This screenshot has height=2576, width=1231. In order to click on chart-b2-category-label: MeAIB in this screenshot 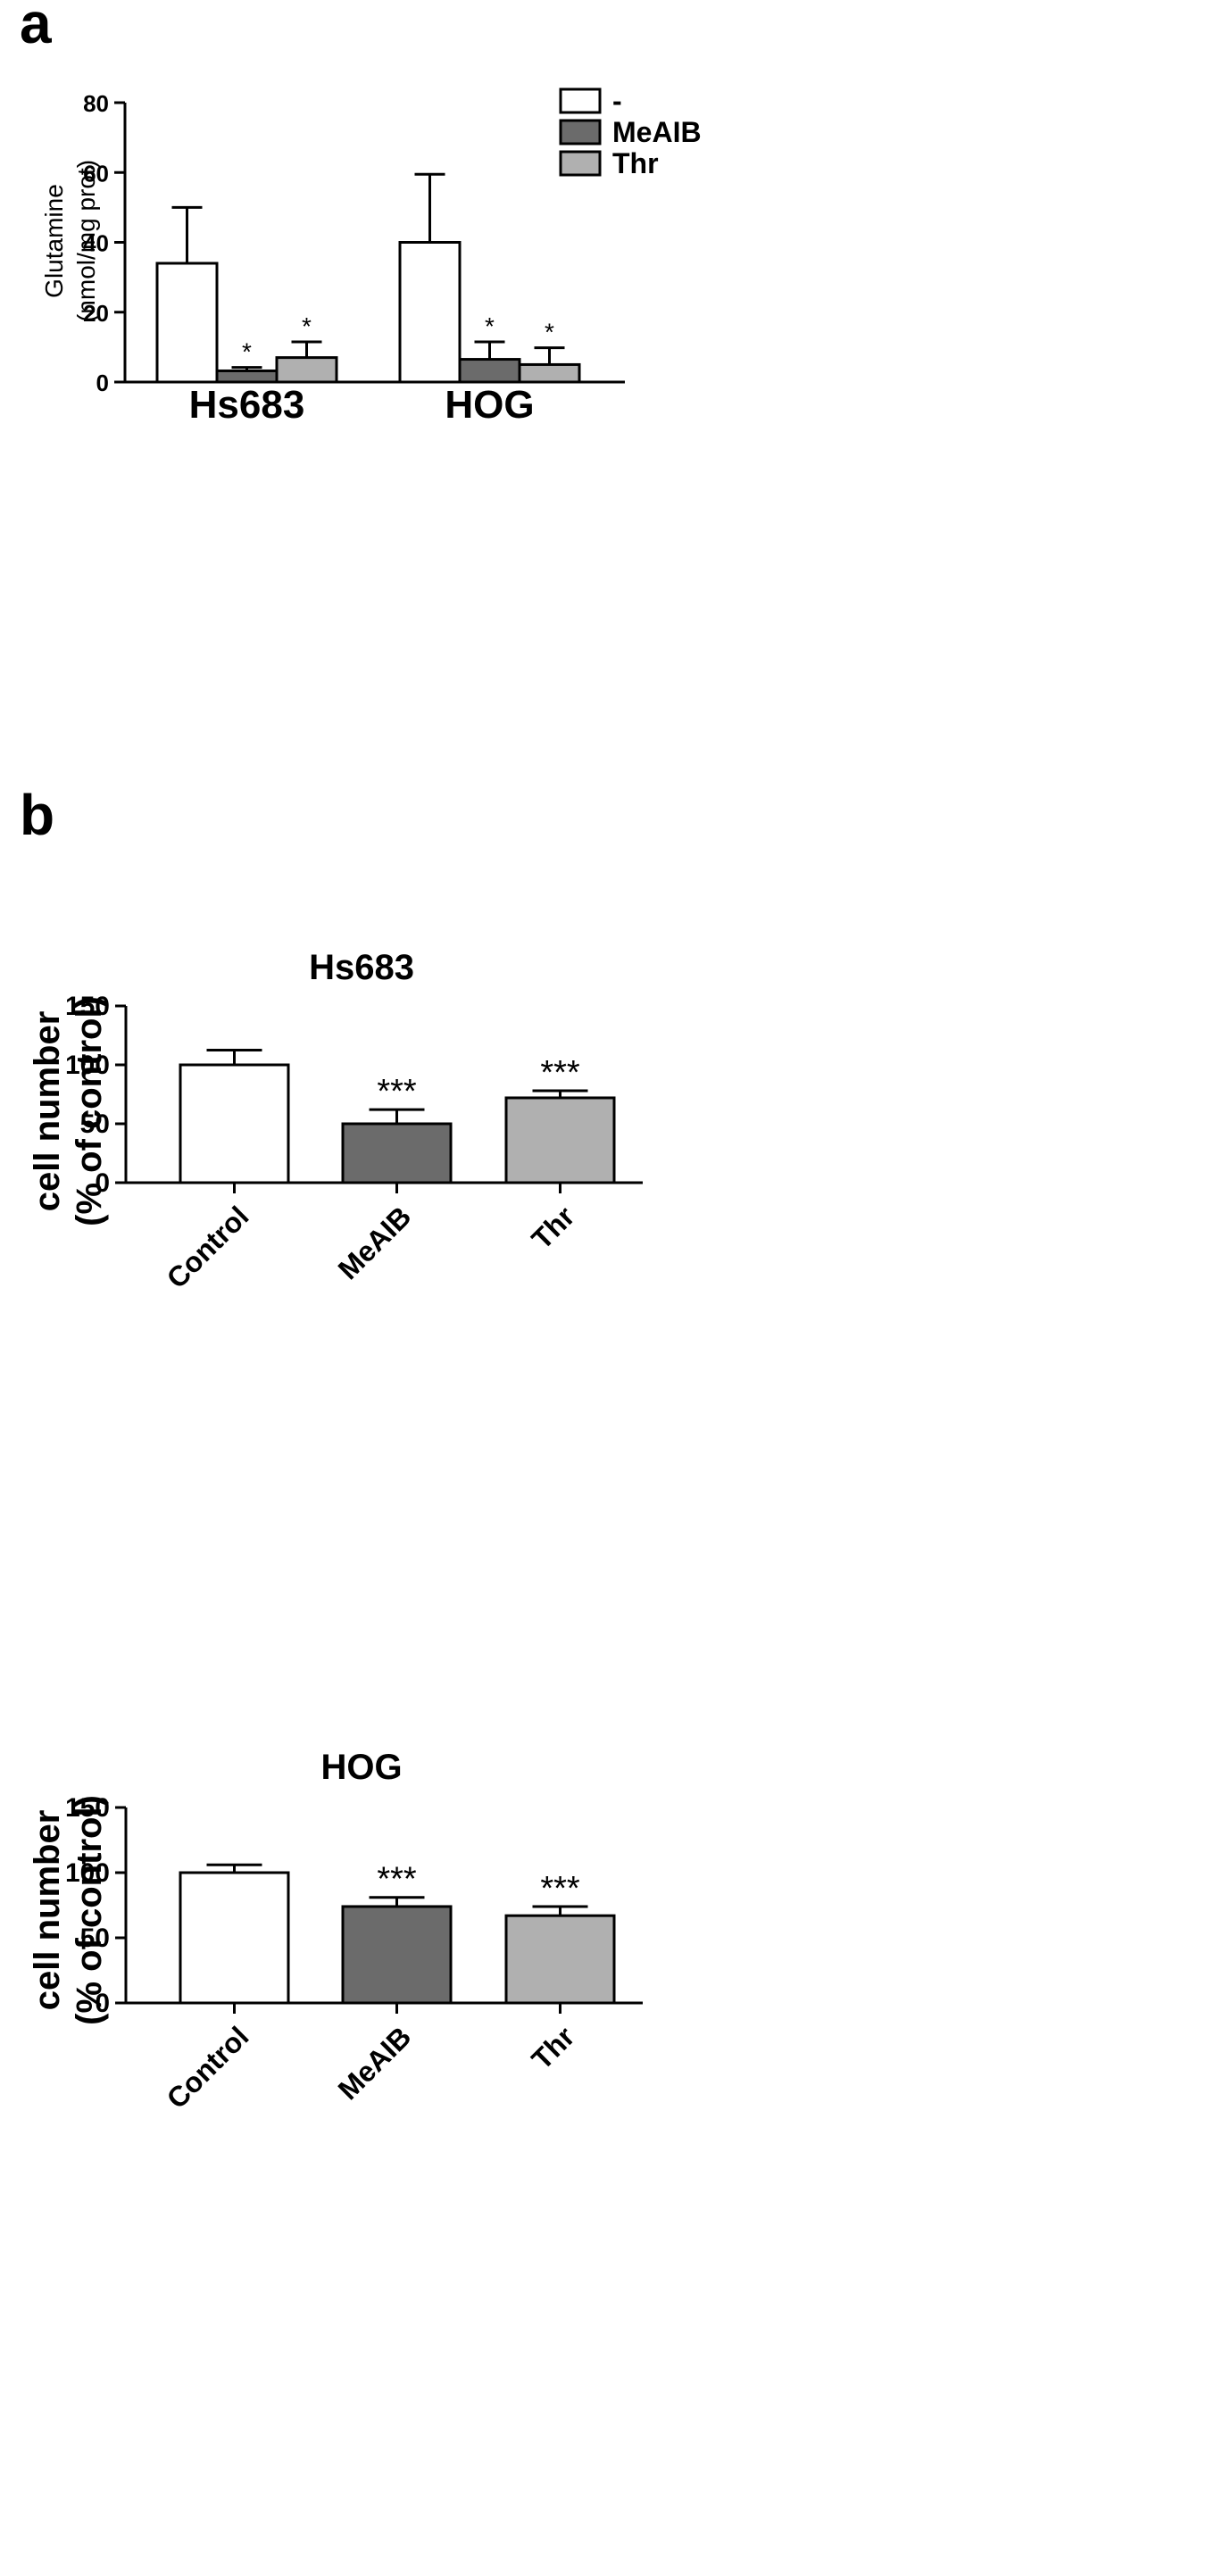, I will do `click(375, 2063)`.